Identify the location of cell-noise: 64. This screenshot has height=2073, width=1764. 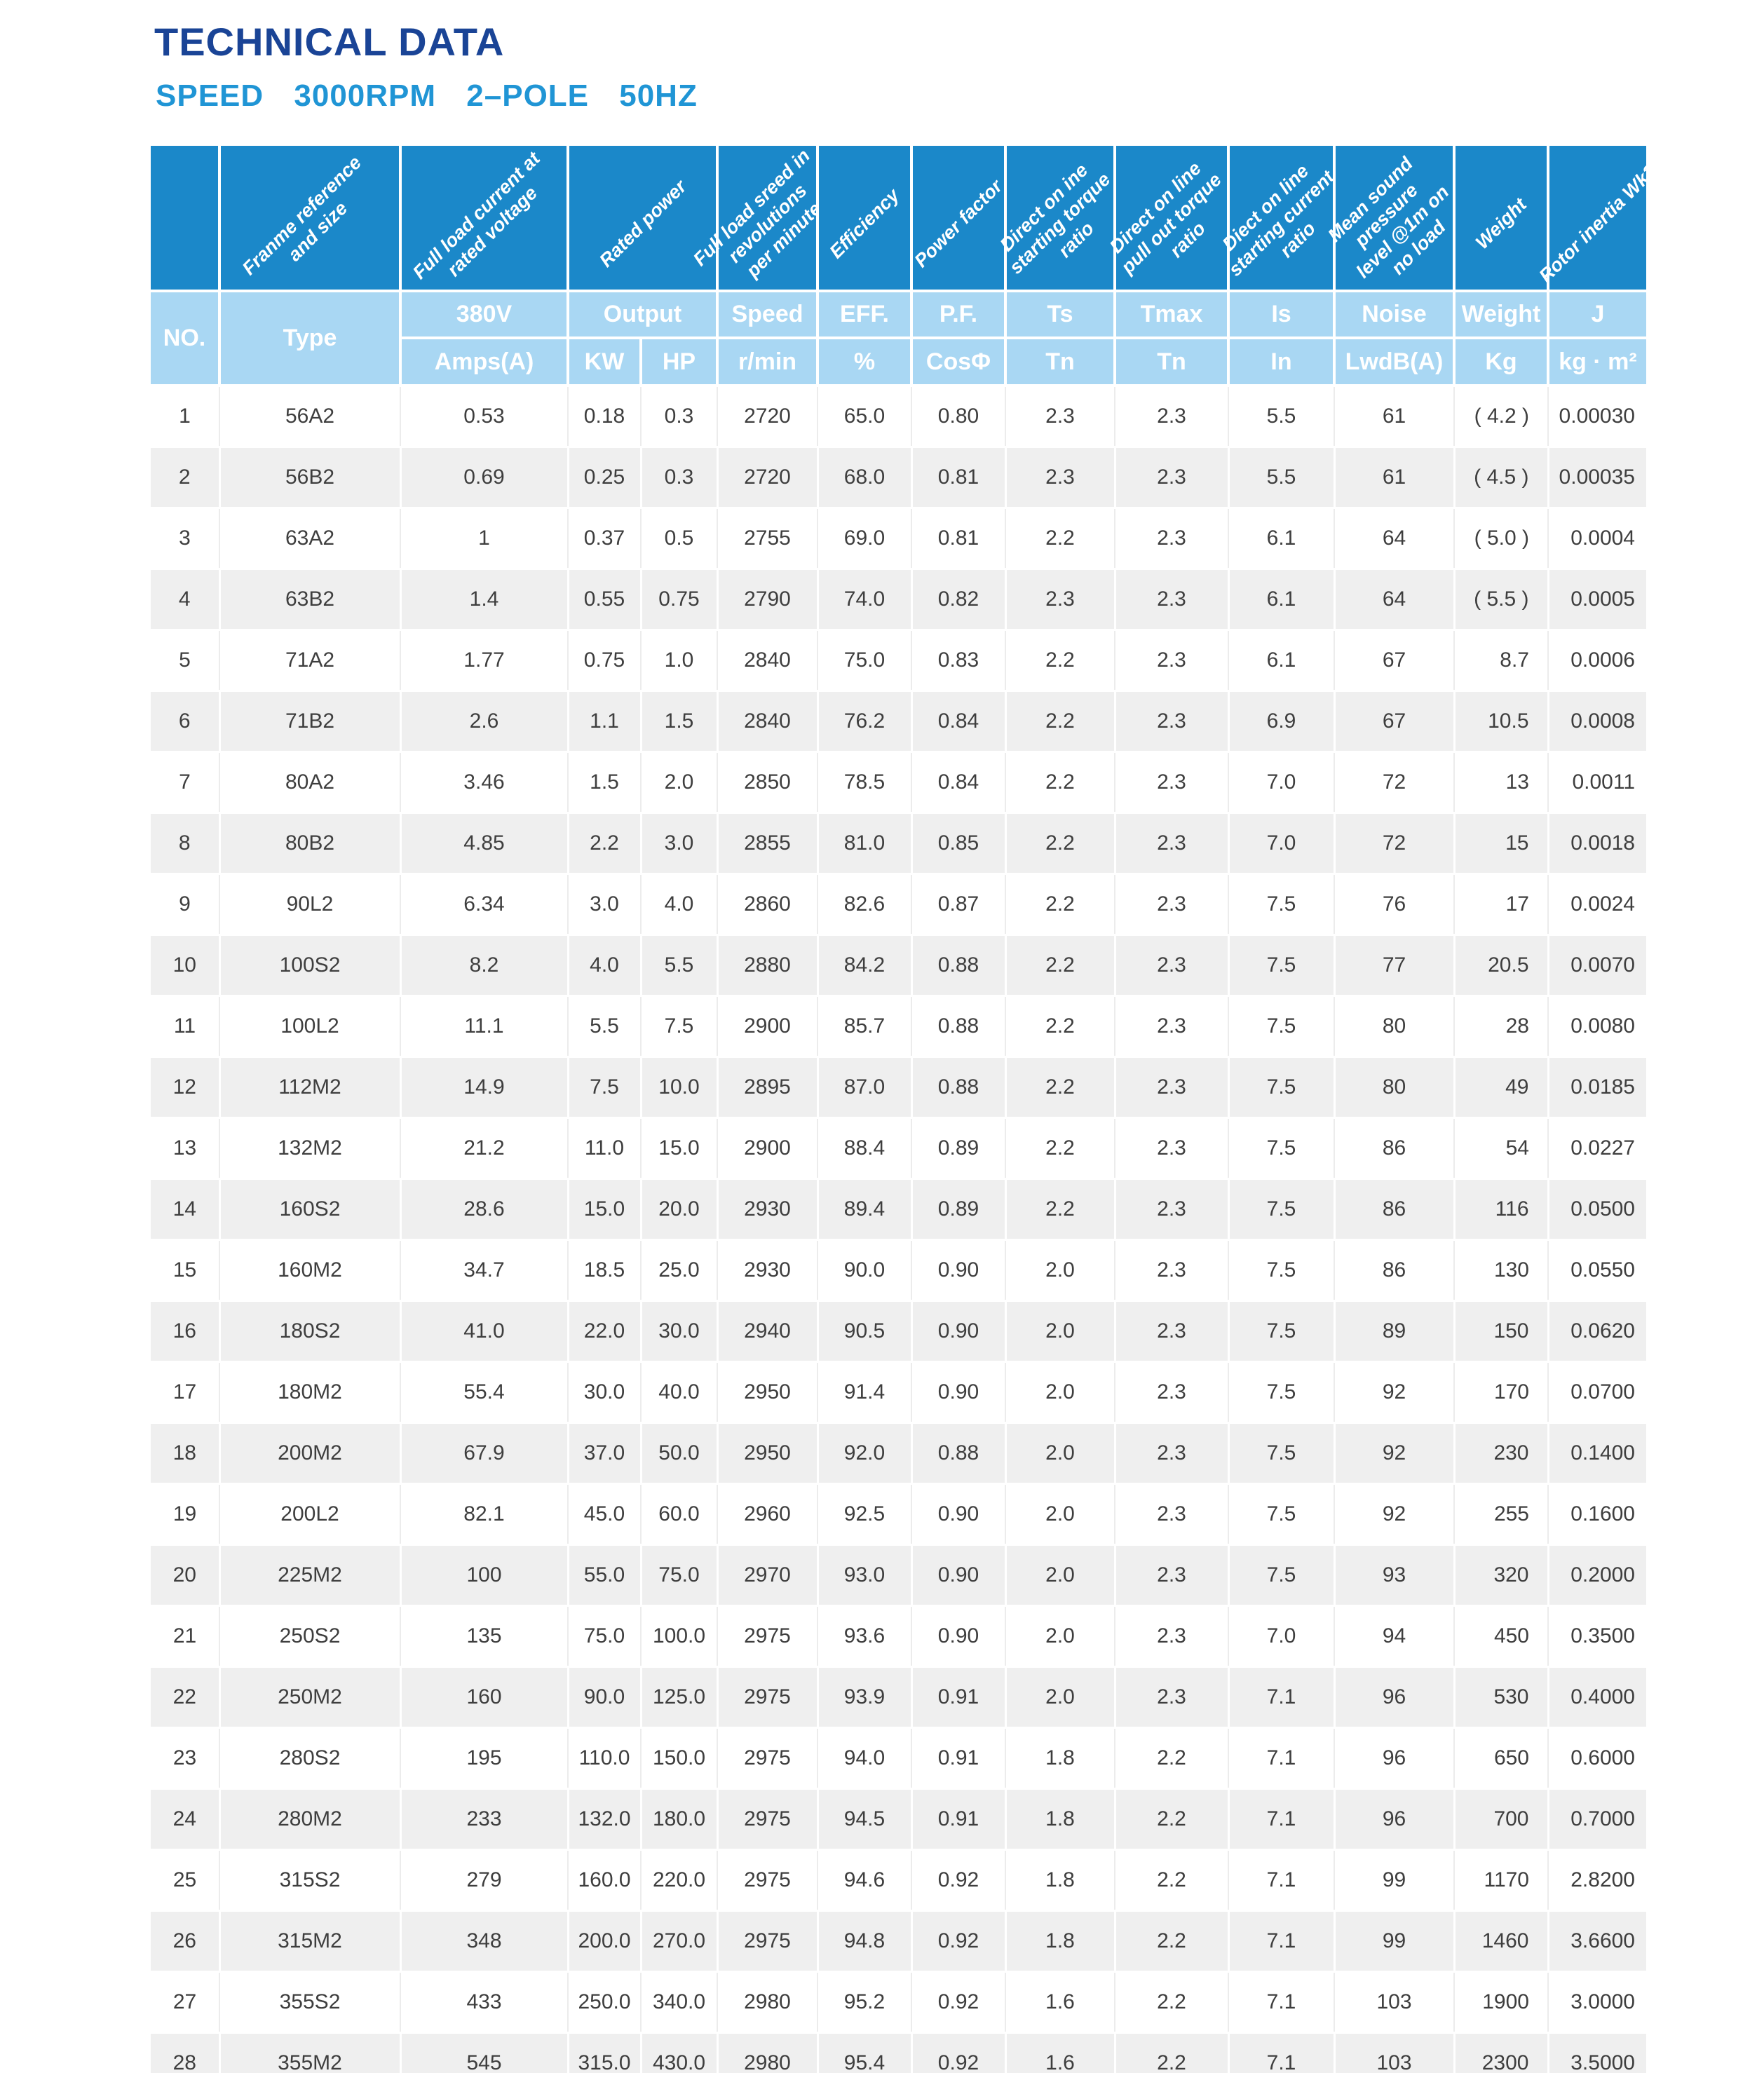
(1395, 538).